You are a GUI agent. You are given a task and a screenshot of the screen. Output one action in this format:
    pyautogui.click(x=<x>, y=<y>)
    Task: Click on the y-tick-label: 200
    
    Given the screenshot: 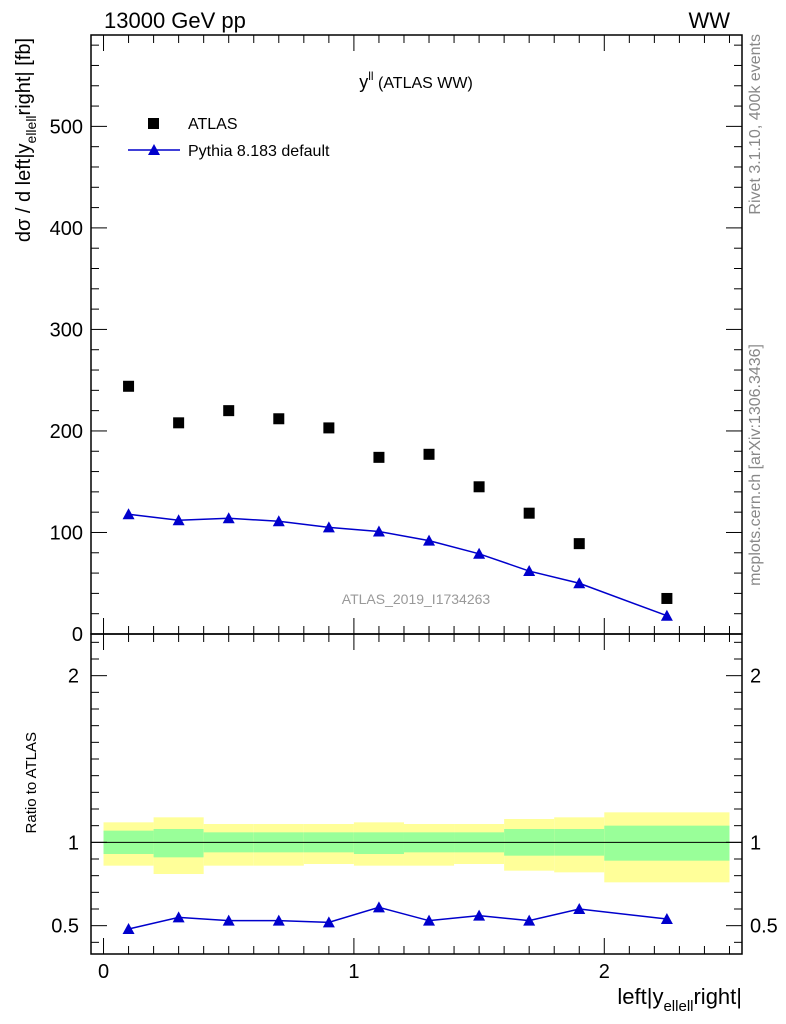 What is the action you would take?
    pyautogui.click(x=66, y=432)
    